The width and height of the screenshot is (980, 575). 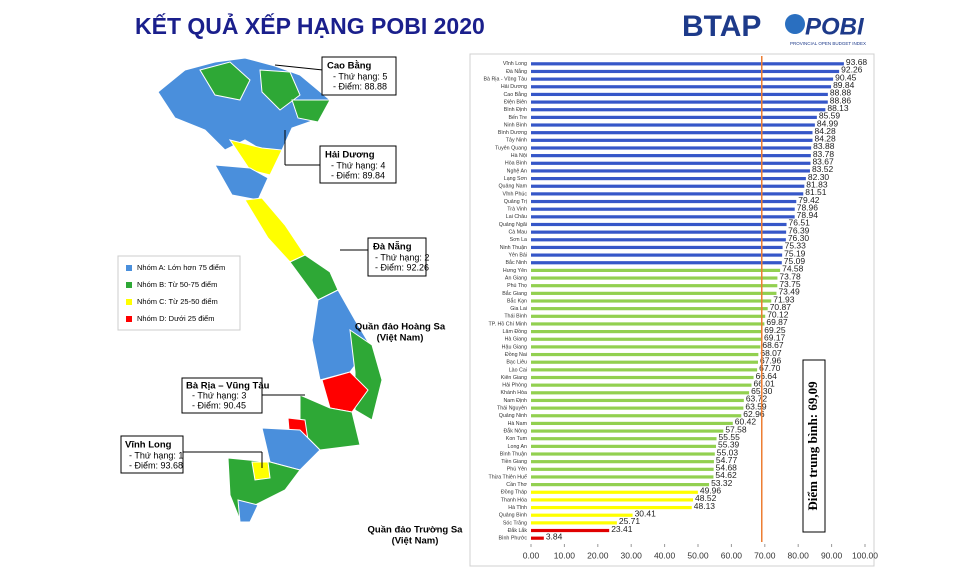 What do you see at coordinates (515, 94) in the screenshot?
I see `y-tick-label: Cao Bằng` at bounding box center [515, 94].